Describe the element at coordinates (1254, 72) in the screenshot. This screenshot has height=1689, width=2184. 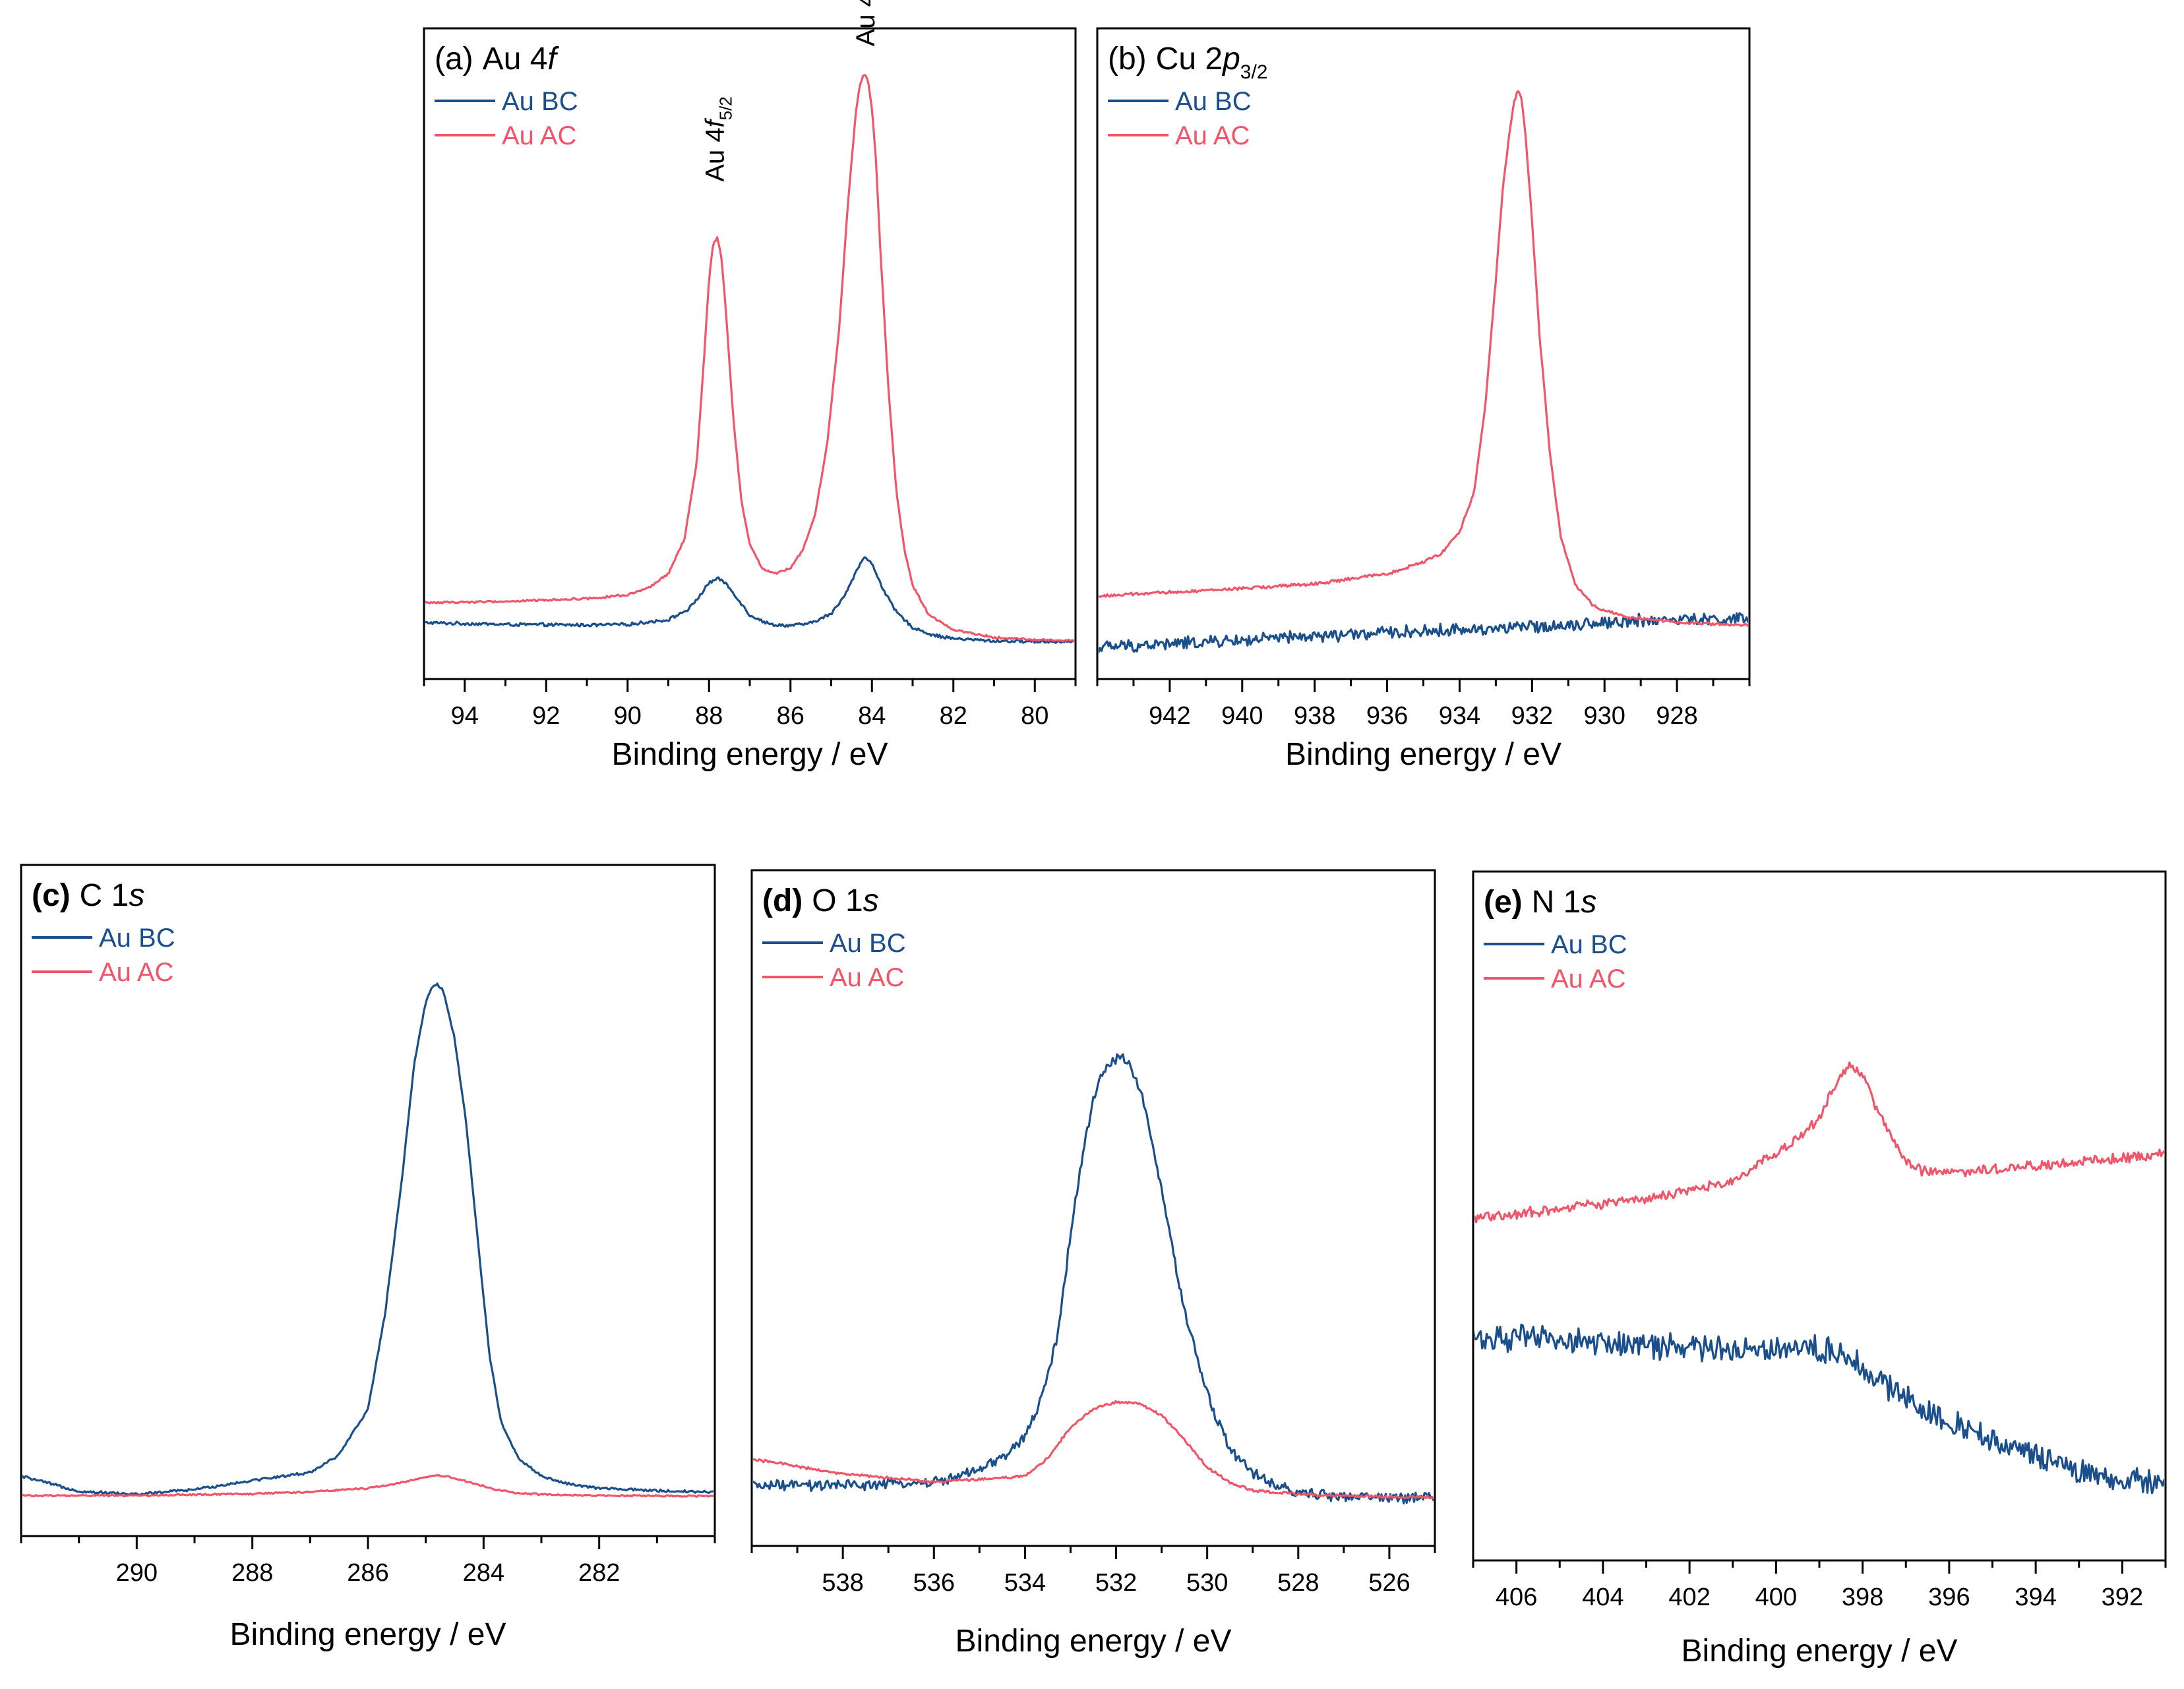
I see `panel-title-sub: 3/2` at that location.